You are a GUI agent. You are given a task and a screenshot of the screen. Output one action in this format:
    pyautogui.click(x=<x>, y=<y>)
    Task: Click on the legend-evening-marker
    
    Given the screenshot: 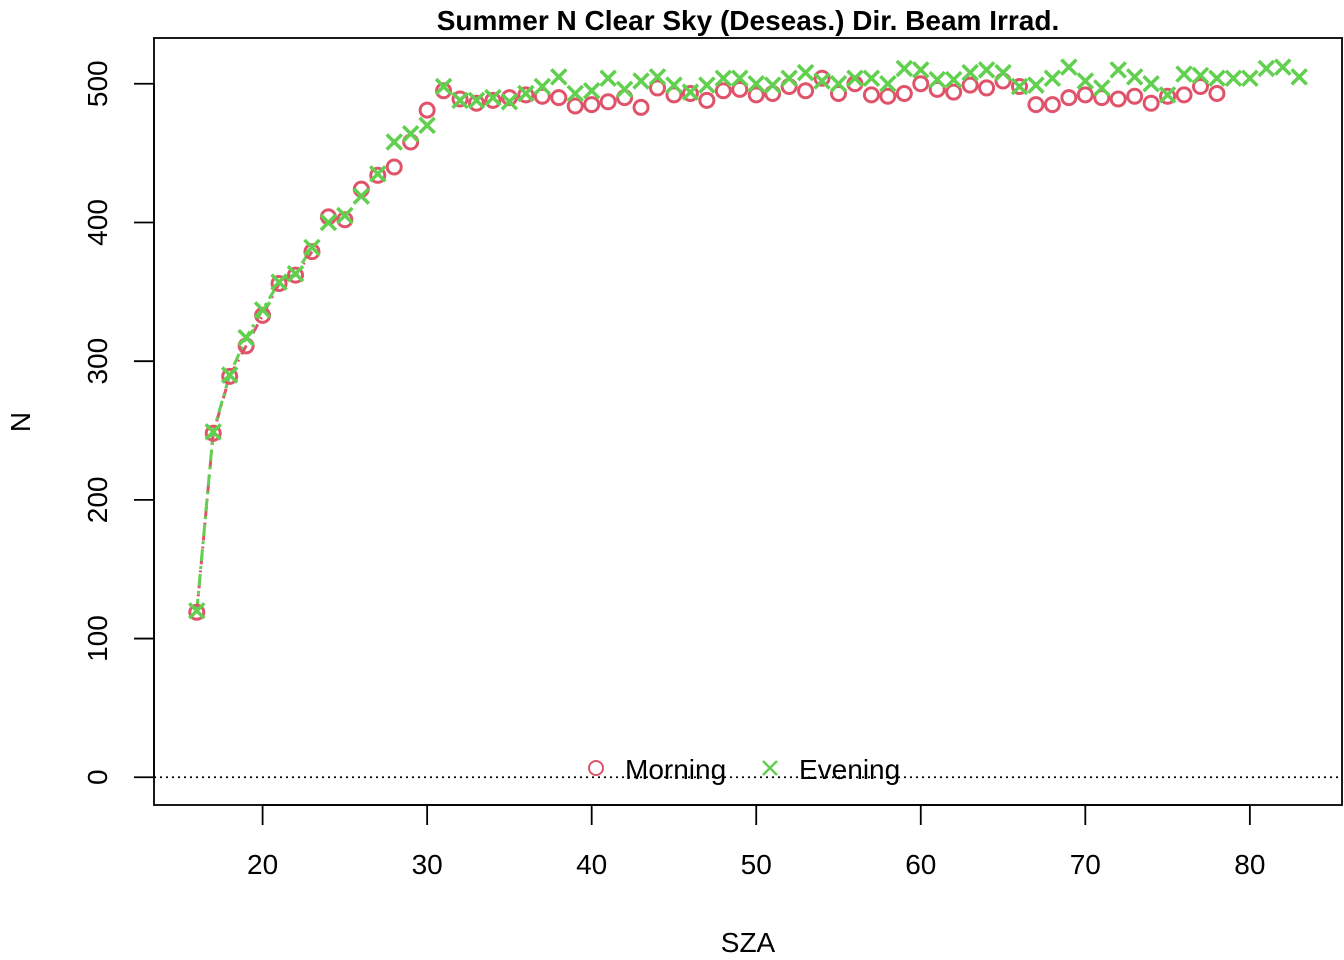 What is the action you would take?
    pyautogui.click(x=770, y=768)
    